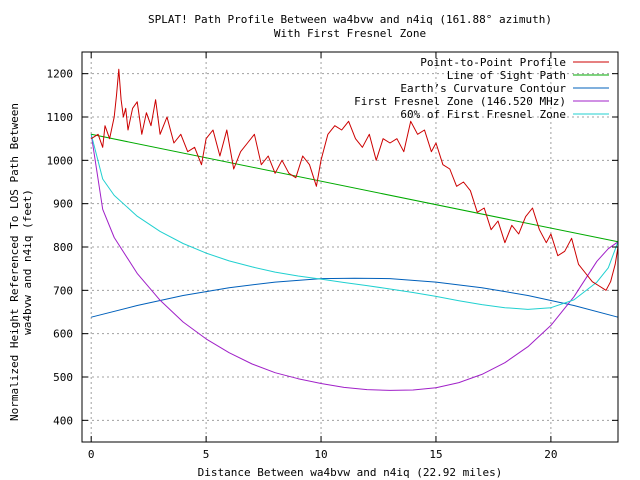  I want to click on x-tick-label: 10, so click(320, 454).